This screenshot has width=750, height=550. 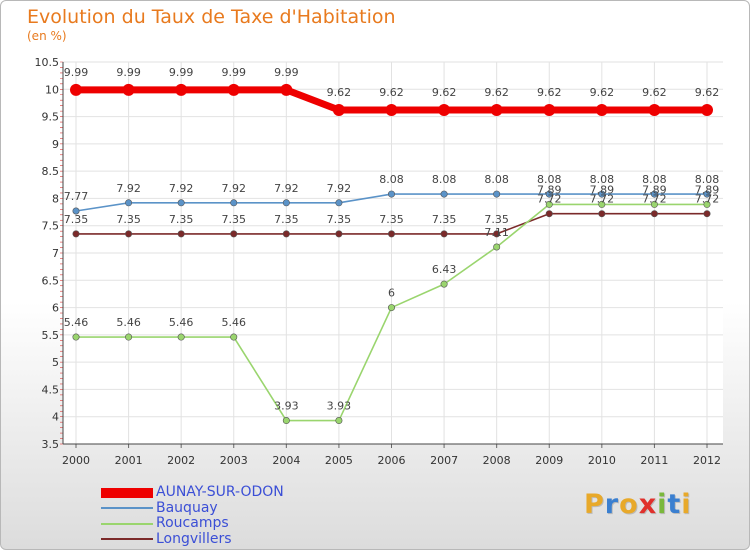 What do you see at coordinates (392, 460) in the screenshot?
I see `x-tick-label: 2006` at bounding box center [392, 460].